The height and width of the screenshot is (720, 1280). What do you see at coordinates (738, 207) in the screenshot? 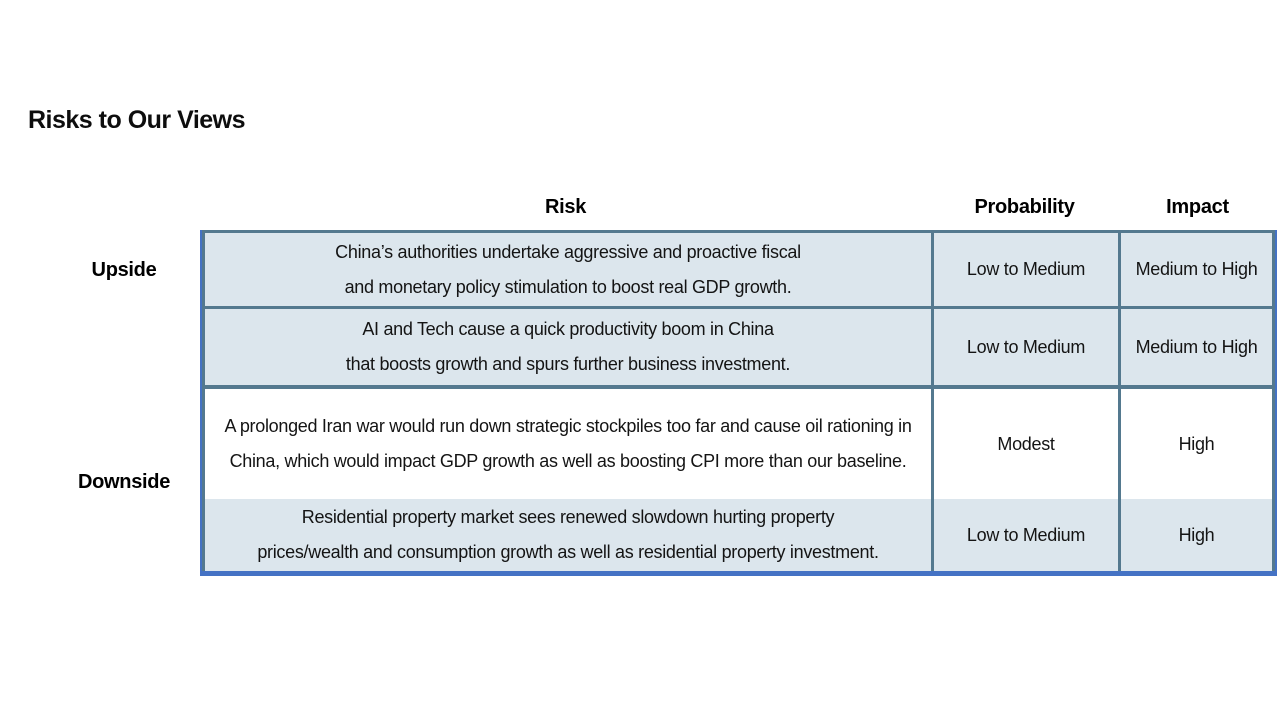
I see `table-column-headers: Risk Probability Impact` at bounding box center [738, 207].